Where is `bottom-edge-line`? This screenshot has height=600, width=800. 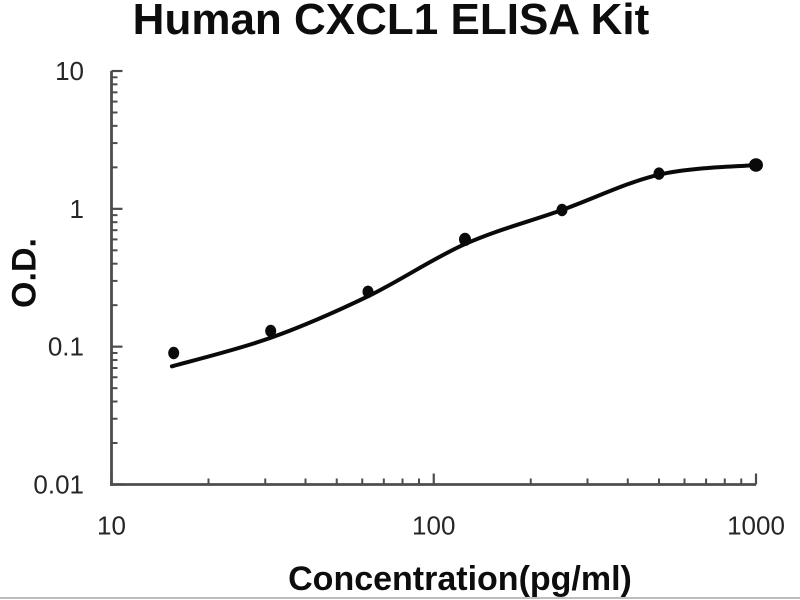 bottom-edge-line is located at coordinates (400, 598).